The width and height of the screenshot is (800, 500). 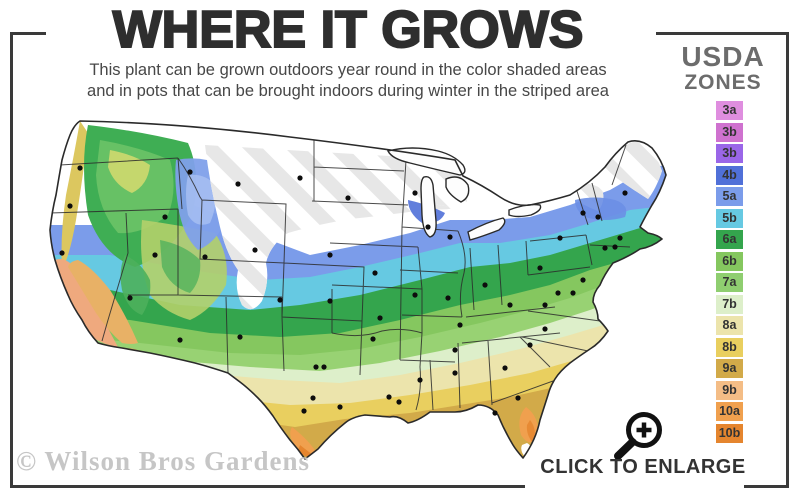 I want to click on zone-swatch-15: 10b, so click(x=729, y=433).